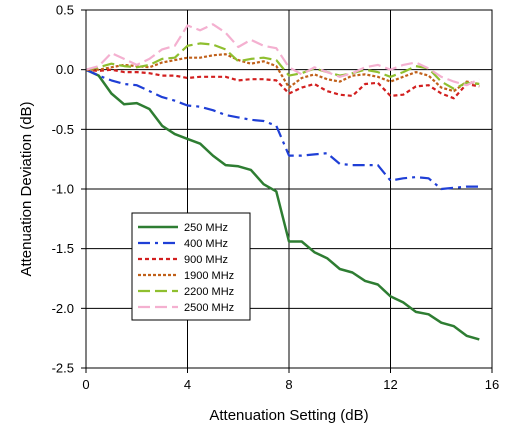 The image size is (508, 430). Describe the element at coordinates (63, 189) in the screenshot. I see `y-tick-label: -1.0` at that location.